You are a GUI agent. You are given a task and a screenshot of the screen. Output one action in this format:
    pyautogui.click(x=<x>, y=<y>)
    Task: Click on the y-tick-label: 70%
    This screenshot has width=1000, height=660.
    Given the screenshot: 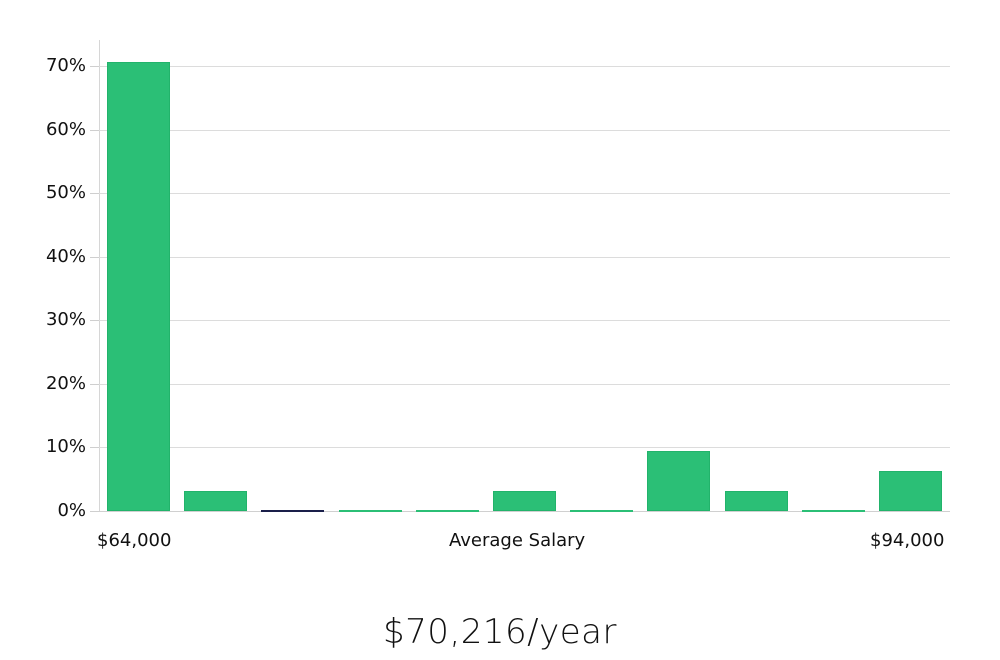 What is the action you would take?
    pyautogui.click(x=65, y=65)
    